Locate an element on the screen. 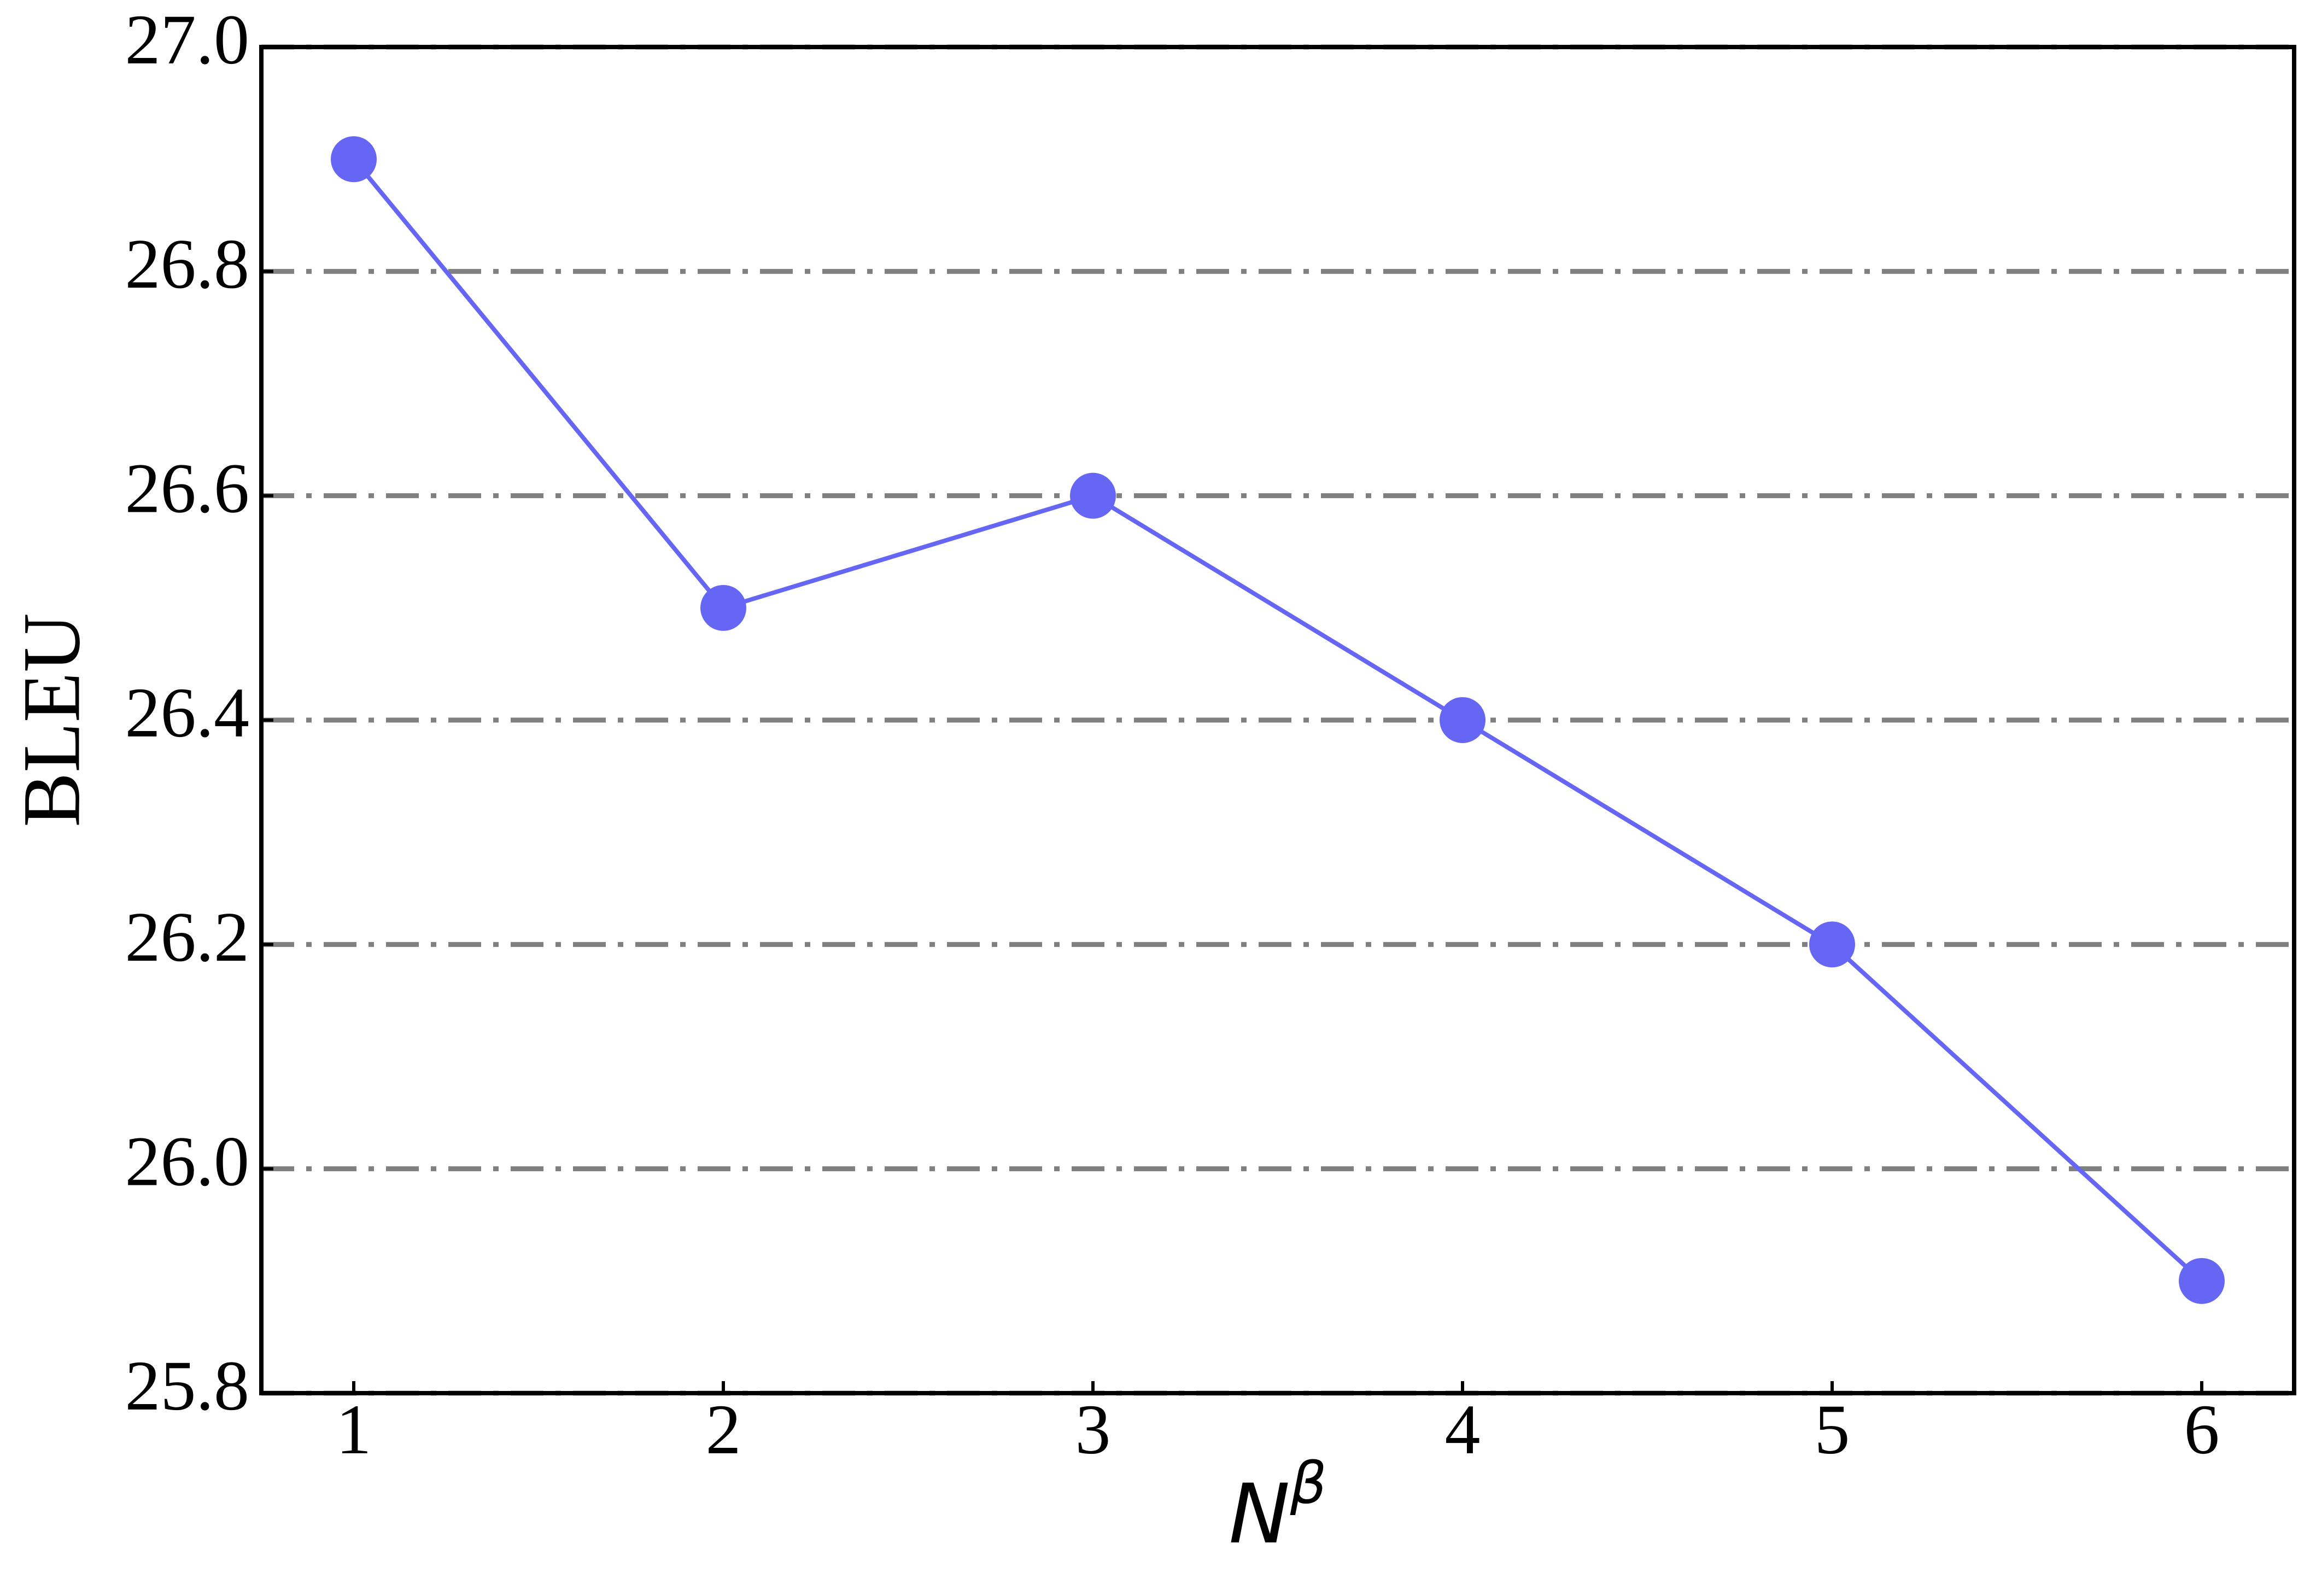  x-tick-label: 4 is located at coordinates (1463, 1429).